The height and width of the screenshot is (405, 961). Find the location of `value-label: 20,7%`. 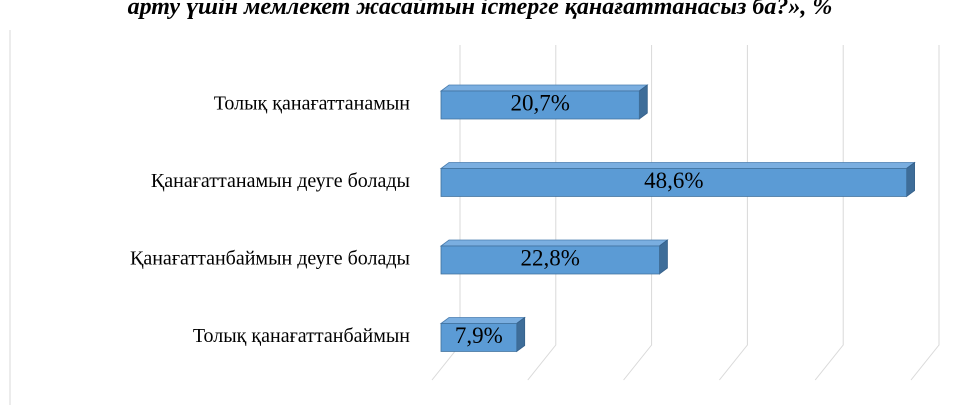

value-label: 20,7% is located at coordinates (539, 102).